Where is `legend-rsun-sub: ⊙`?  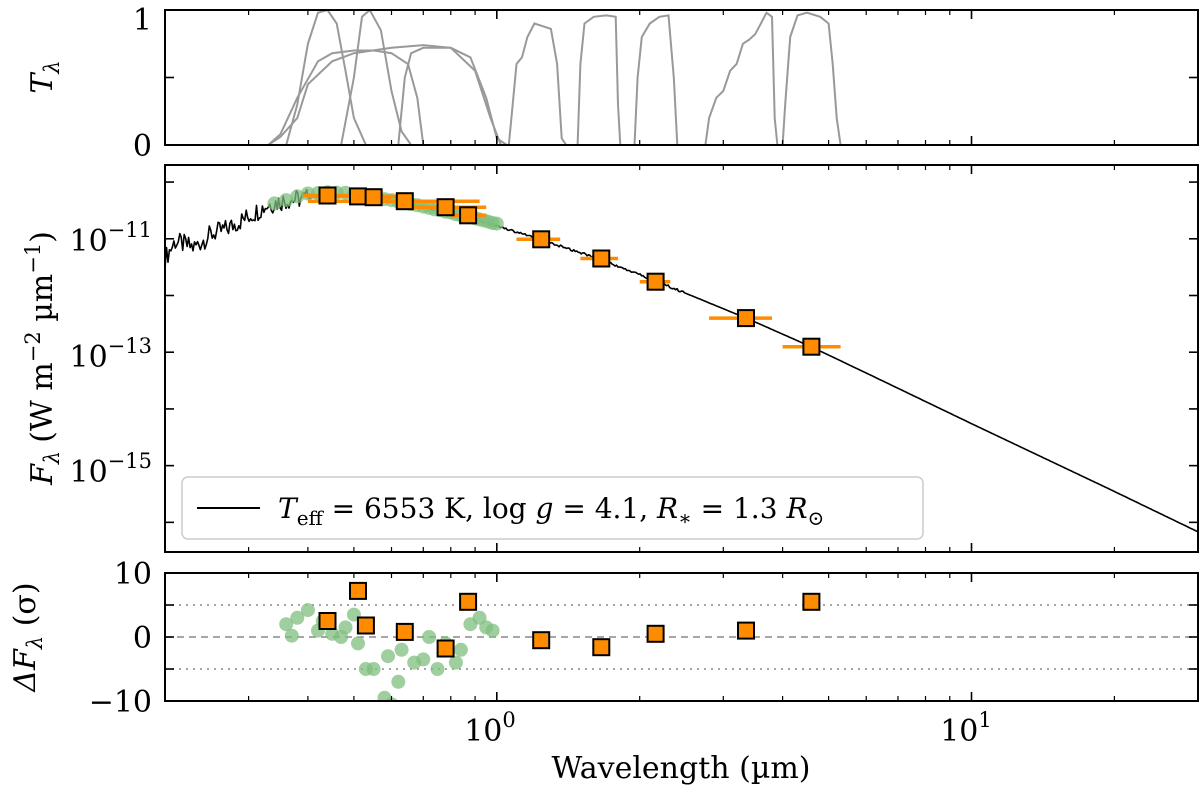
legend-rsun-sub: ⊙ is located at coordinates (816, 518).